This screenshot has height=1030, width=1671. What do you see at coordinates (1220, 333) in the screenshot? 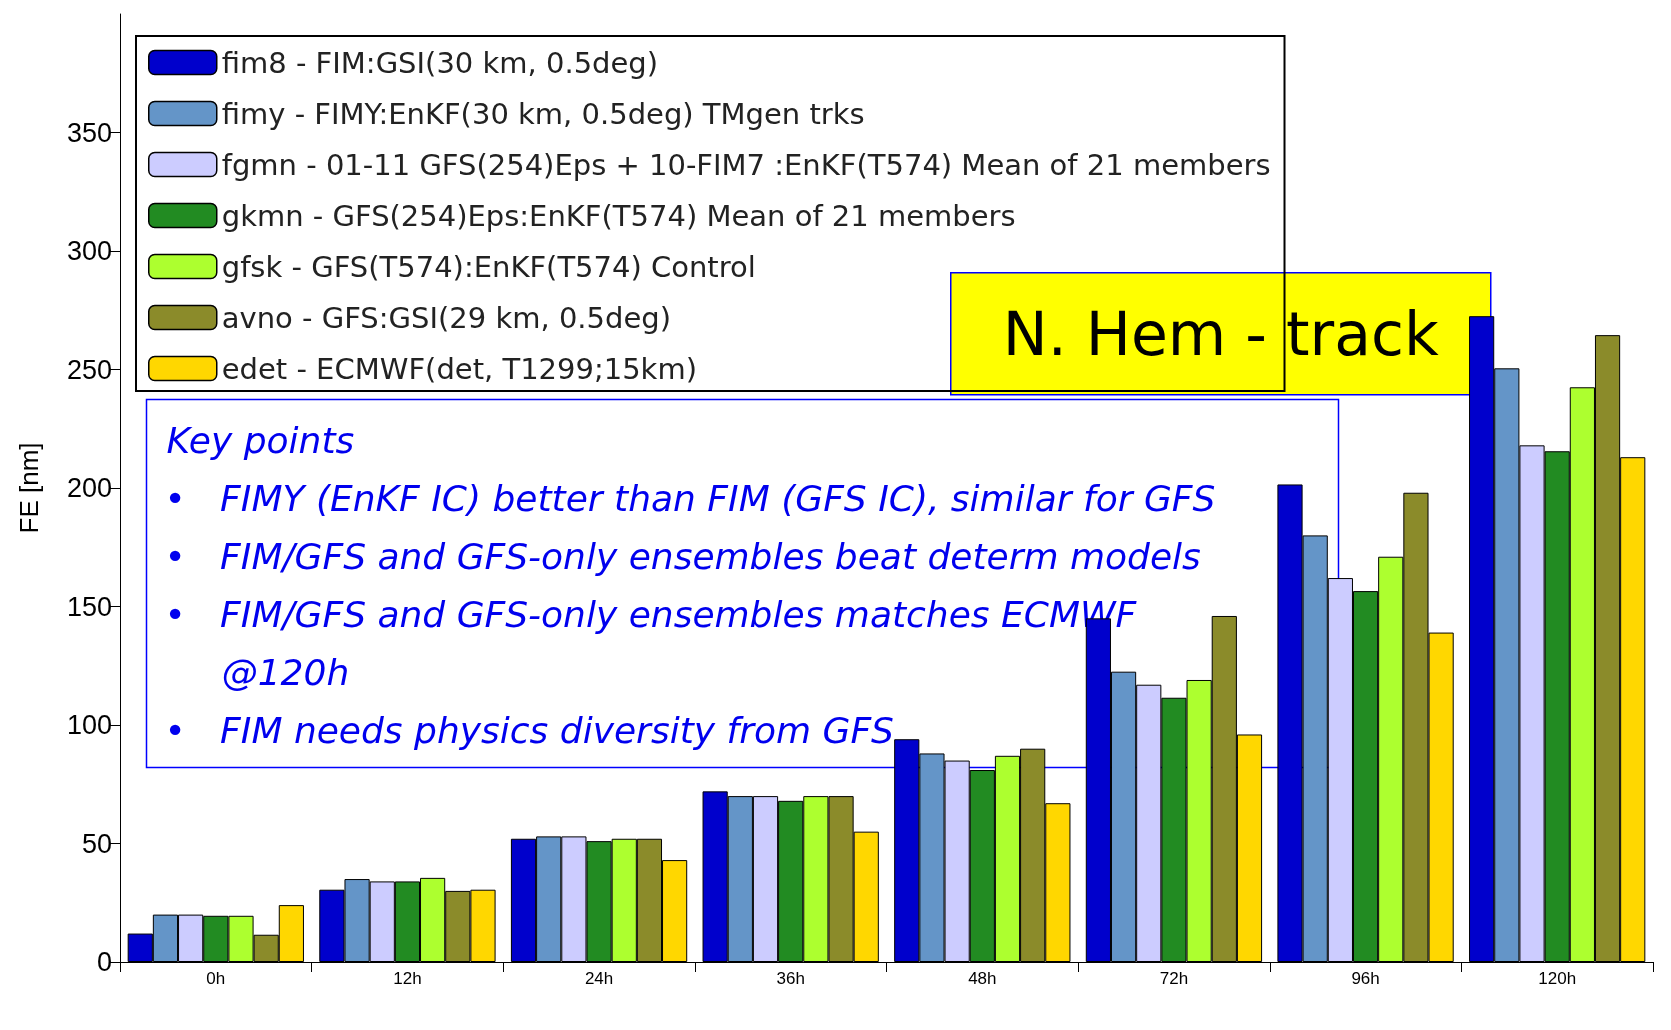
I see `annotation: N. Hem - track` at bounding box center [1220, 333].